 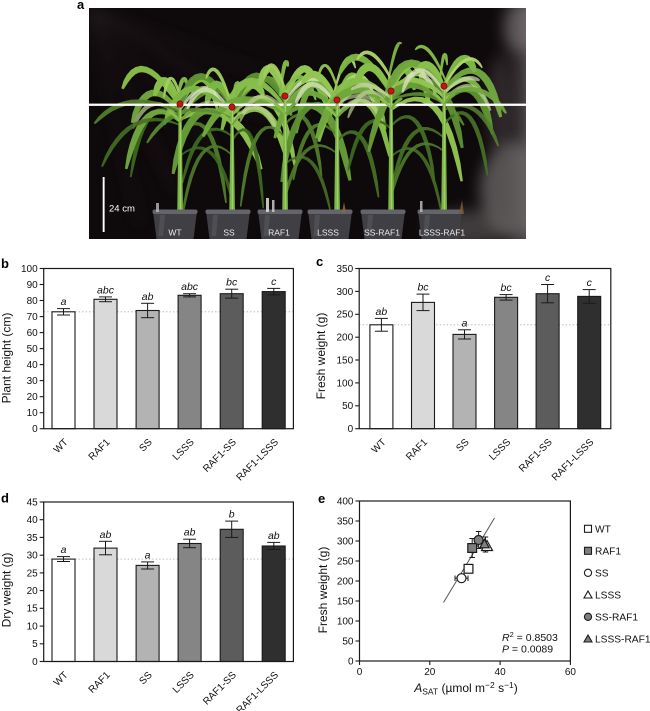 What do you see at coordinates (122, 209) in the screenshot?
I see `svg-text: 24 cm` at bounding box center [122, 209].